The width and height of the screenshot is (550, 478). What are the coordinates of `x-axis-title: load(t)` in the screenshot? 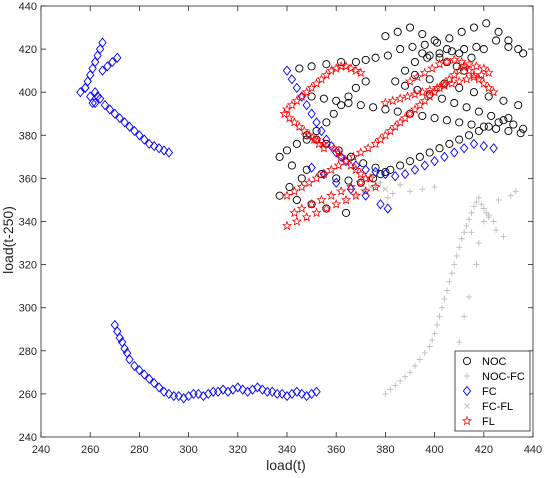 It's located at (286, 465).